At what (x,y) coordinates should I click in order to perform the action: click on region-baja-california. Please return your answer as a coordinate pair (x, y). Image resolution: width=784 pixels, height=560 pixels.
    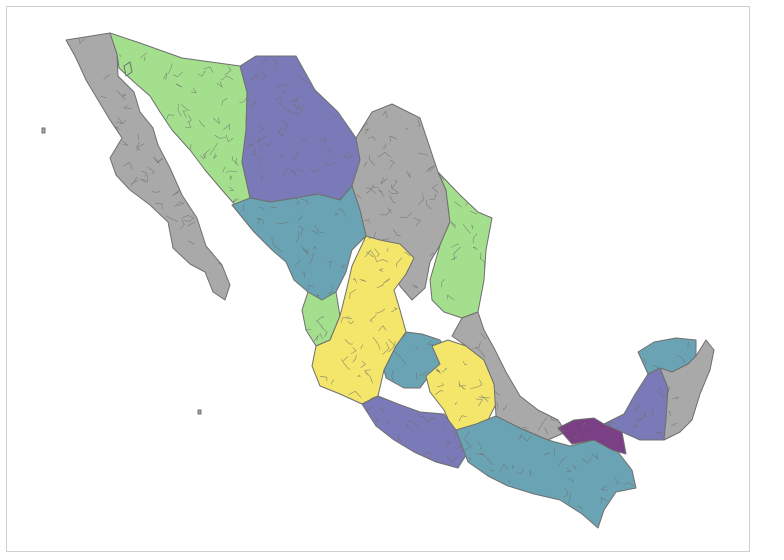
    Looking at the image, I should click on (148, 166).